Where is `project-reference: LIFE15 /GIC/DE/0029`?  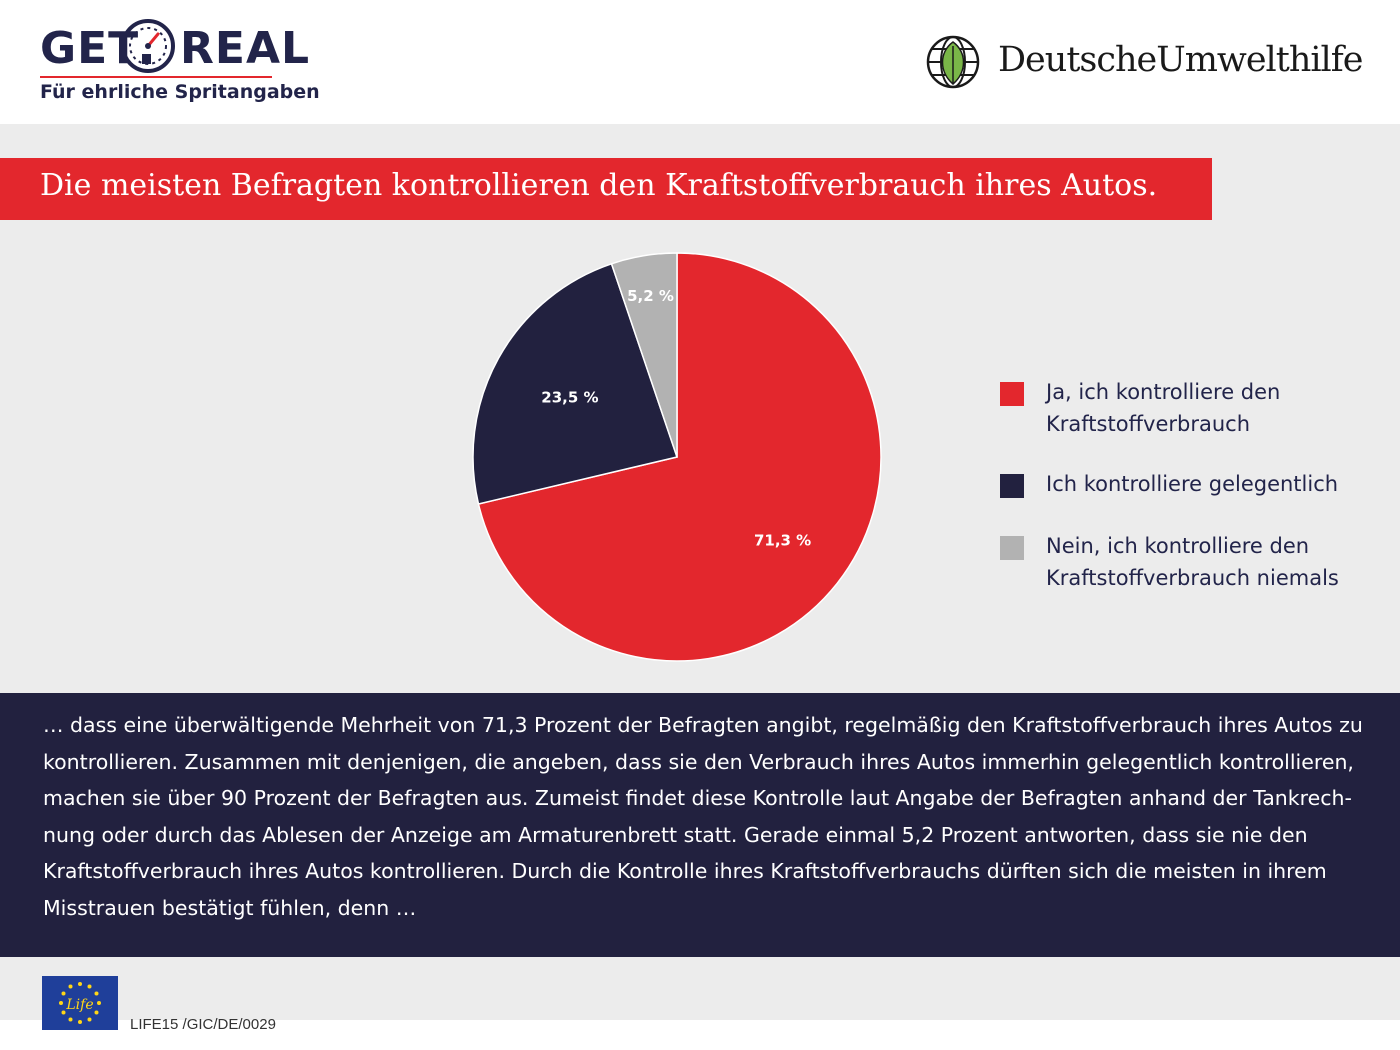
project-reference: LIFE15 /GIC/DE/0029 is located at coordinates (203, 1024).